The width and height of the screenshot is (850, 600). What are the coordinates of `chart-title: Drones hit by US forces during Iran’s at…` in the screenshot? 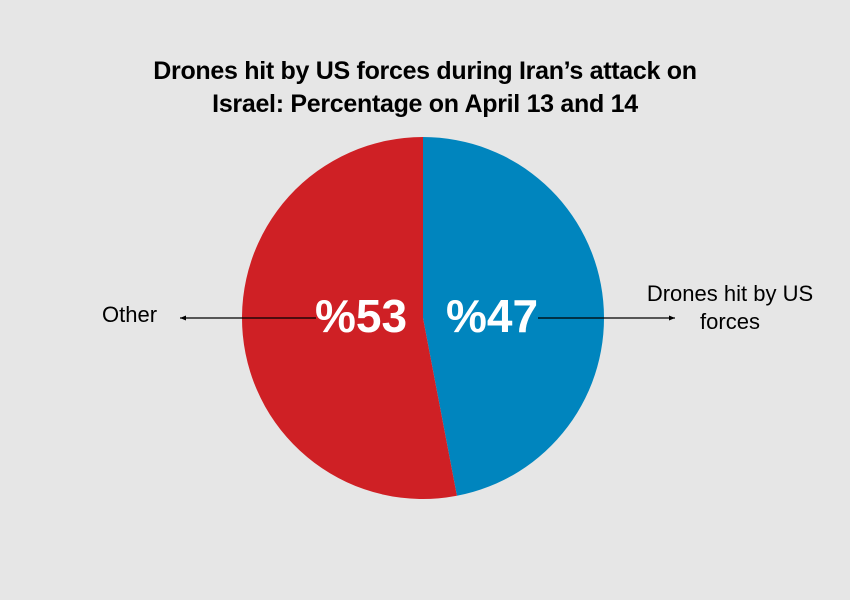 It's located at (425, 88).